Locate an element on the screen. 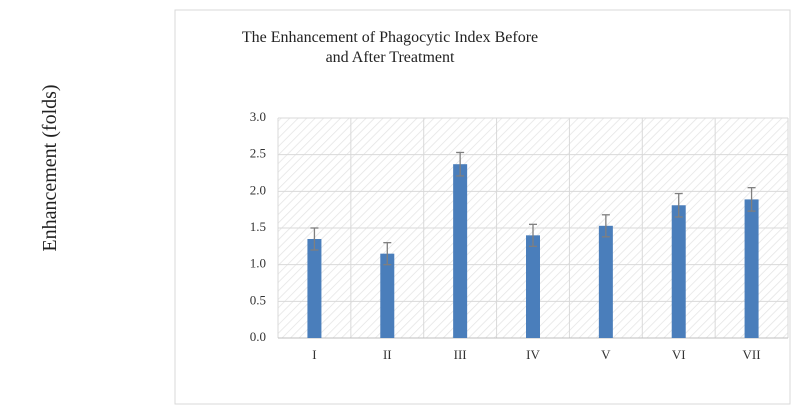  y-tick-label: 0.0 is located at coordinates (258, 336).